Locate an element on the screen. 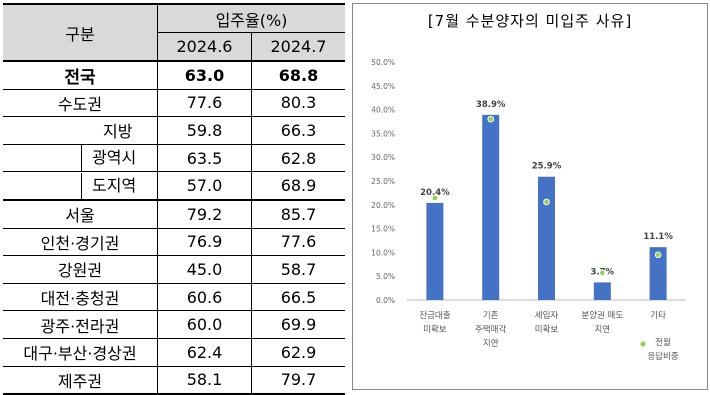  cell: 전국 is located at coordinates (80, 75).